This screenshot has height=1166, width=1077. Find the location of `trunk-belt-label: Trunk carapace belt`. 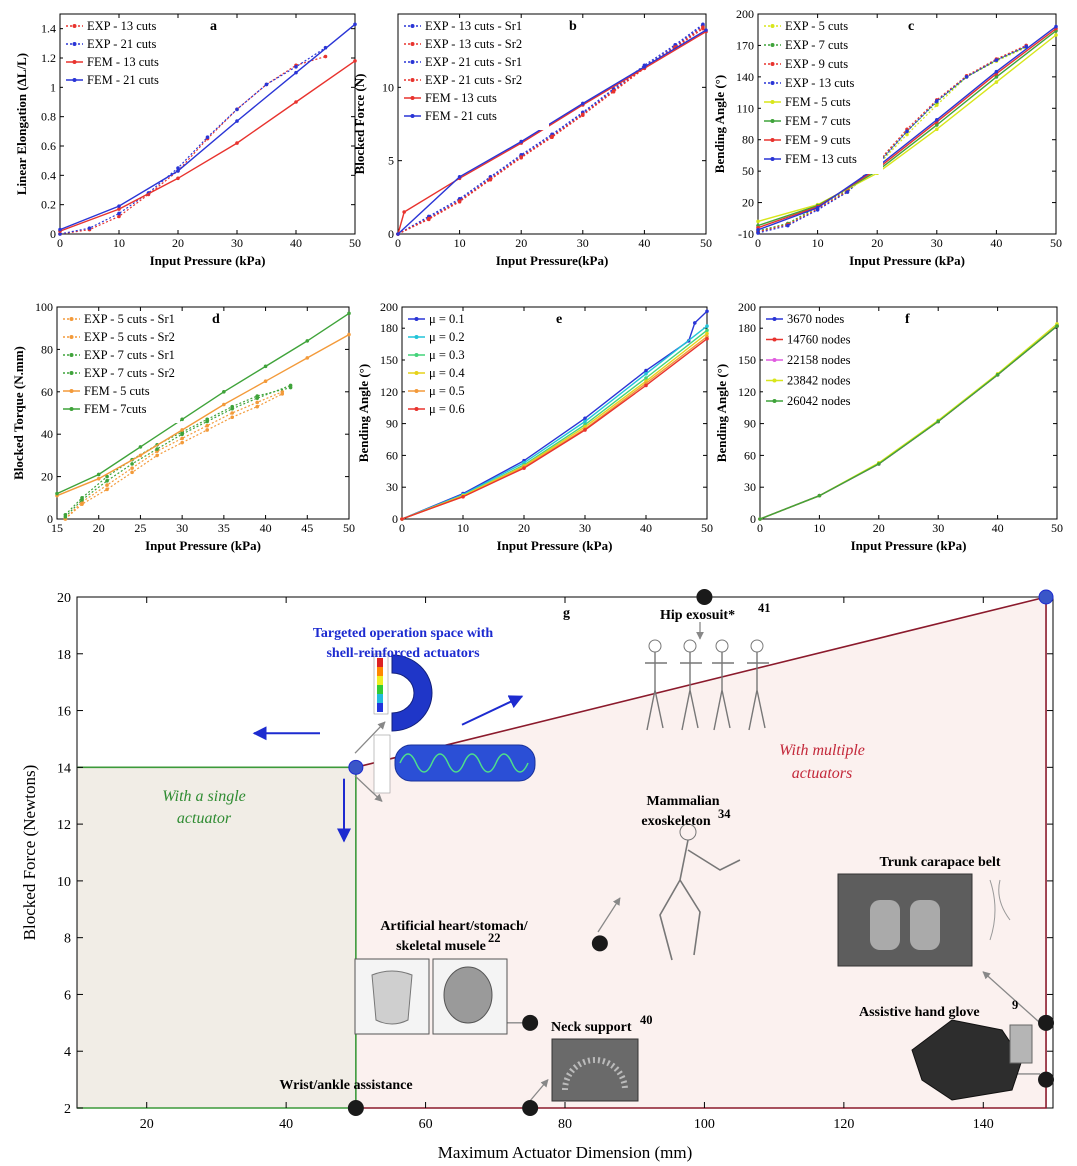

trunk-belt-label: Trunk carapace belt is located at coordinates (939, 862).